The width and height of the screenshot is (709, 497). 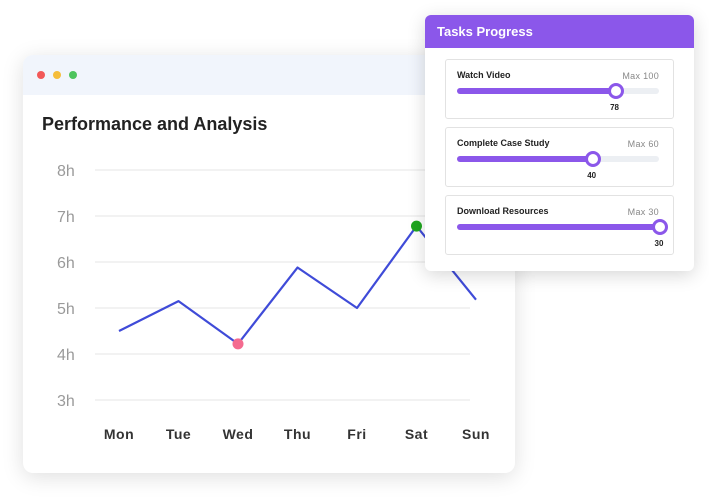 What do you see at coordinates (66, 355) in the screenshot?
I see `y-tick-label: 4h` at bounding box center [66, 355].